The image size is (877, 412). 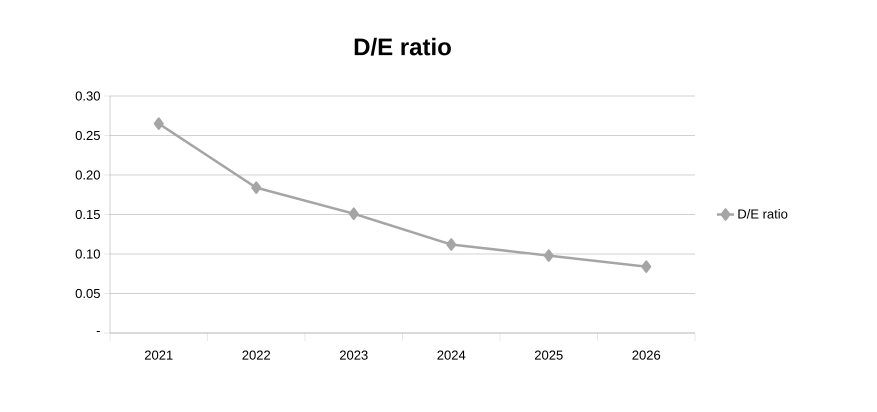 What do you see at coordinates (158, 355) in the screenshot?
I see `x-tick-label: 2021` at bounding box center [158, 355].